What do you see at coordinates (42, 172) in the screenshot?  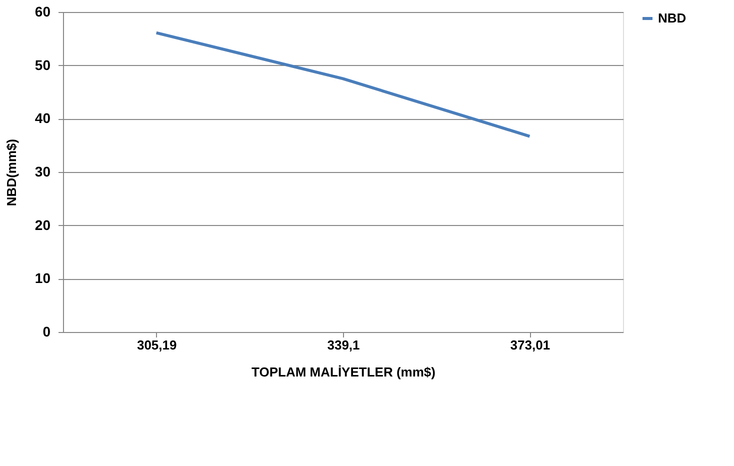 I see `y-tick-label: 30` at bounding box center [42, 172].